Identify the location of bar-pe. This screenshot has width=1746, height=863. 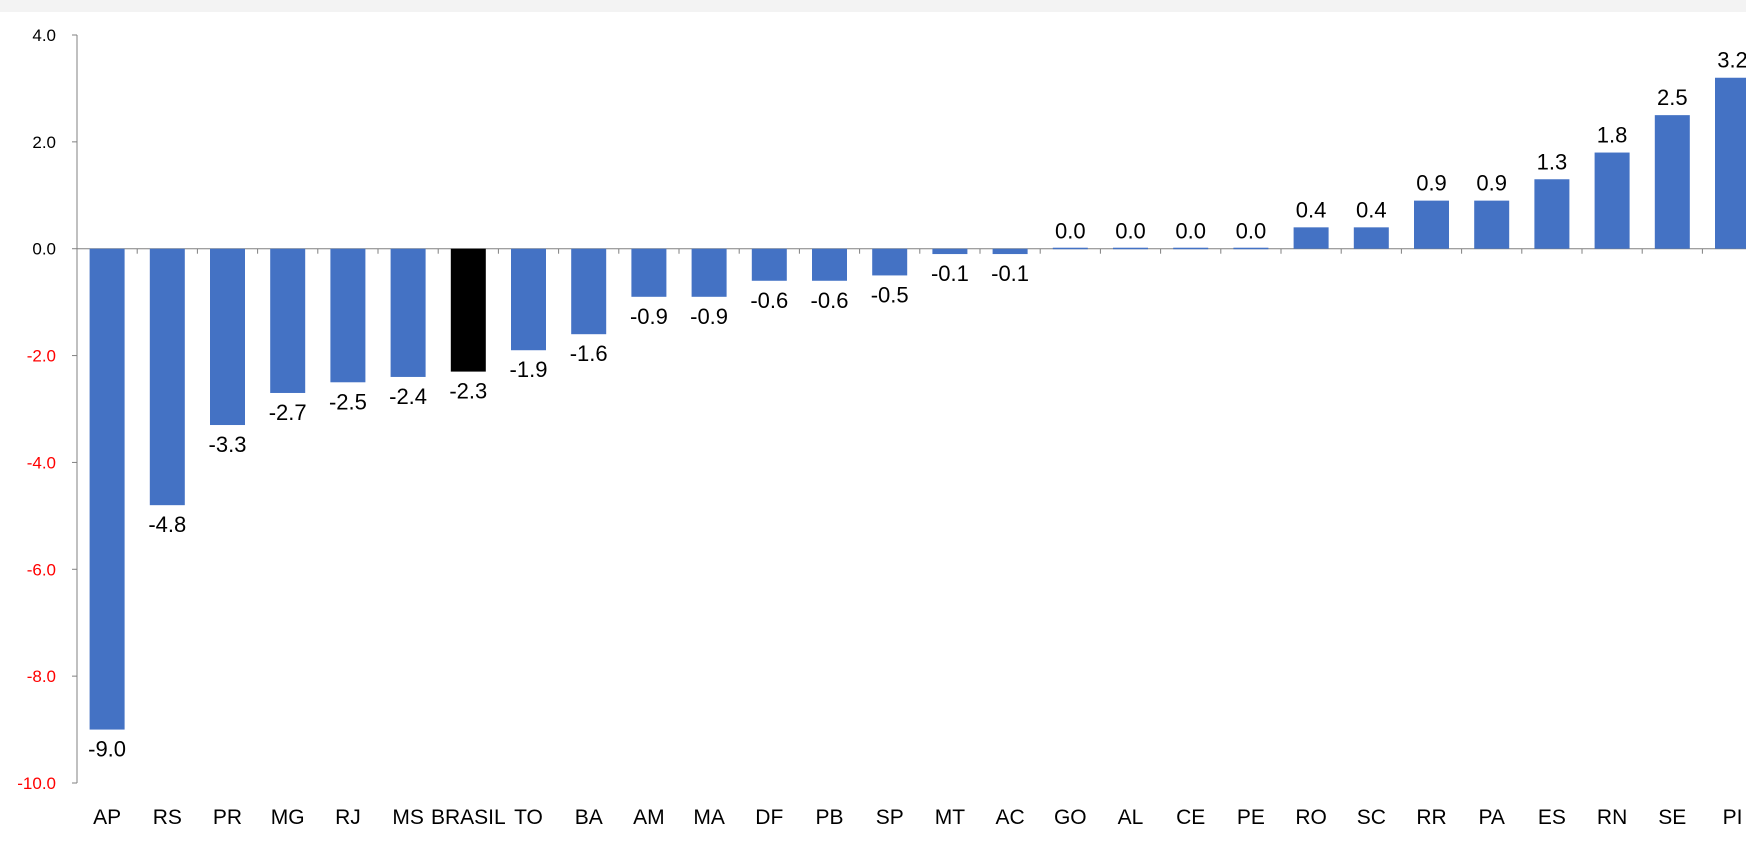
(1251, 248).